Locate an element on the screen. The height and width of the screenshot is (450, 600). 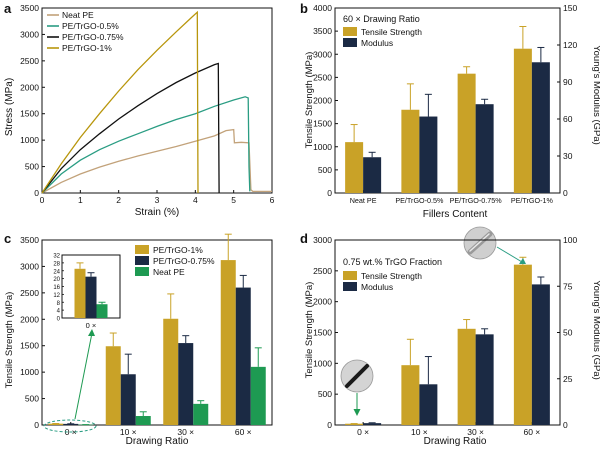
panel-b-xtick-label: PE/TrGO-1% is located at coordinates (532, 200).